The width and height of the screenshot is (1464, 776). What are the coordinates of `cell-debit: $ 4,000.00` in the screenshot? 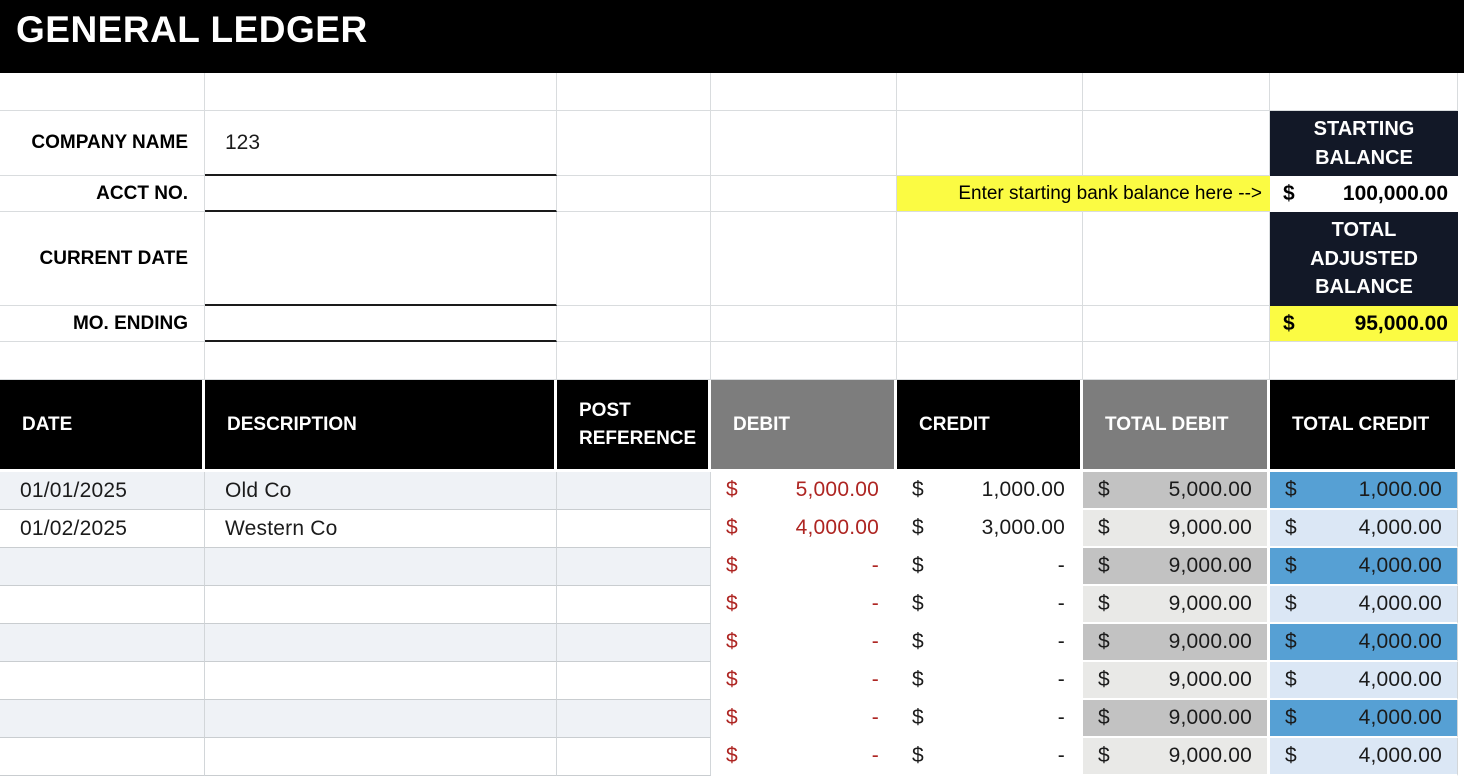 It's located at (804, 529).